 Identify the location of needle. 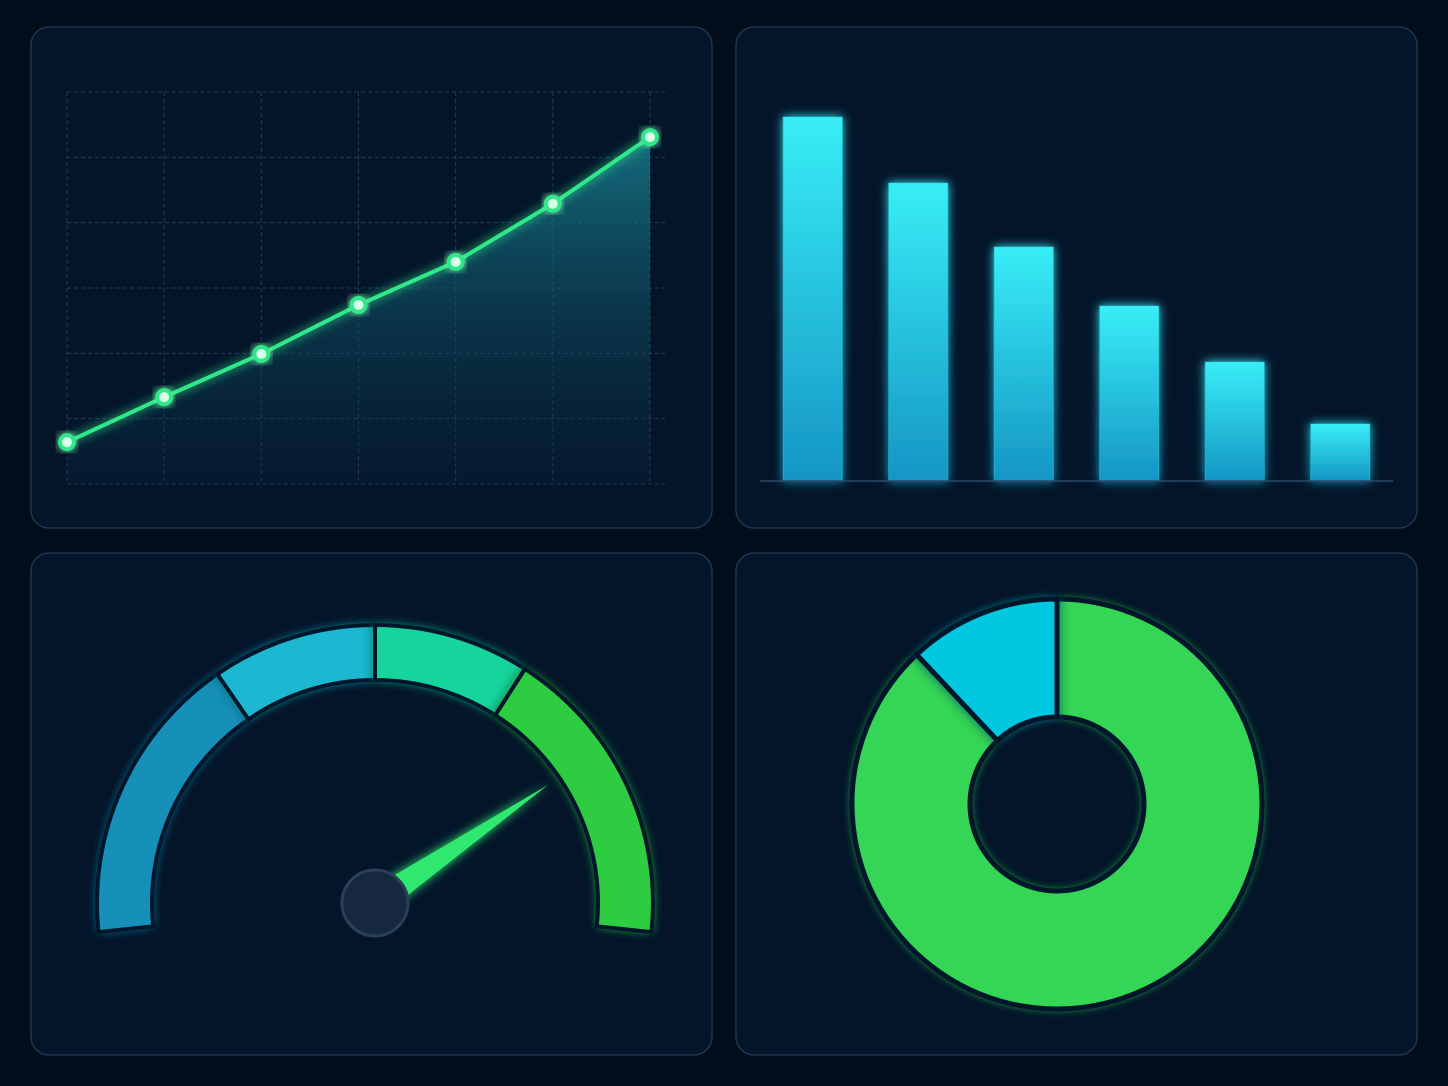
(458, 849).